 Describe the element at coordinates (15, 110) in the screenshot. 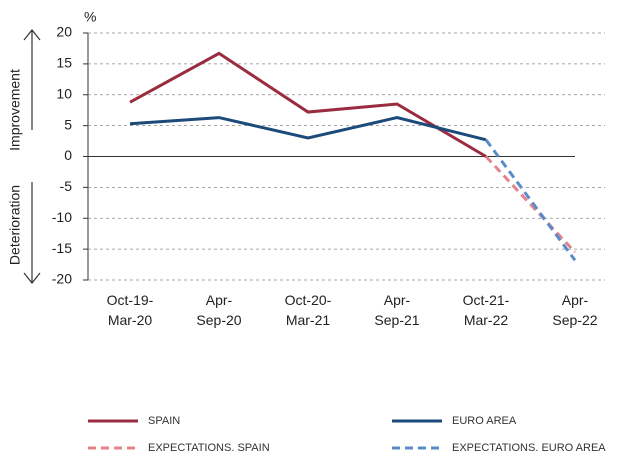

I see `annotation: Improvement` at that location.